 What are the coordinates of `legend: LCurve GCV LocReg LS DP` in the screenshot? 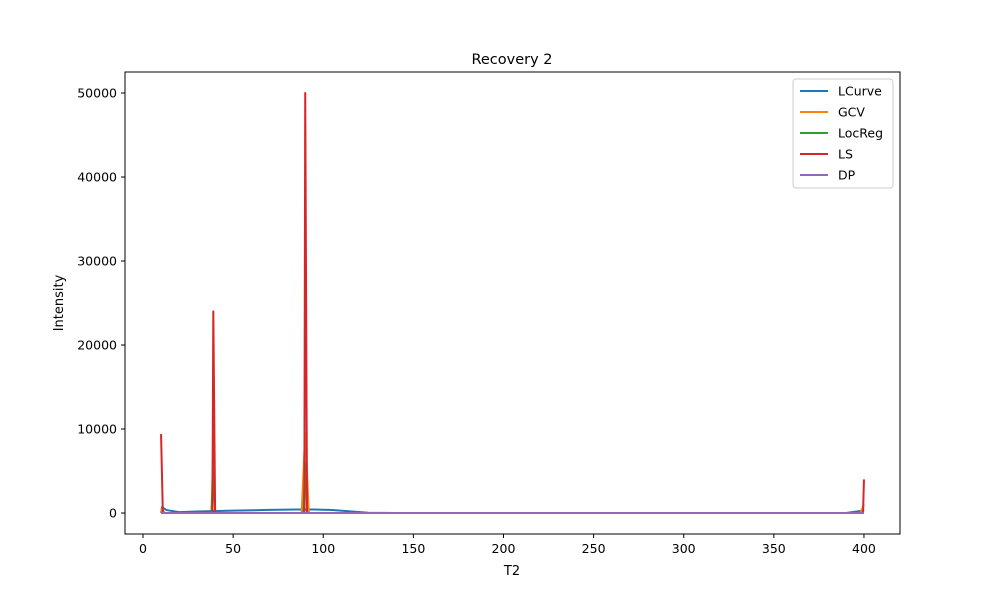 It's located at (843, 133).